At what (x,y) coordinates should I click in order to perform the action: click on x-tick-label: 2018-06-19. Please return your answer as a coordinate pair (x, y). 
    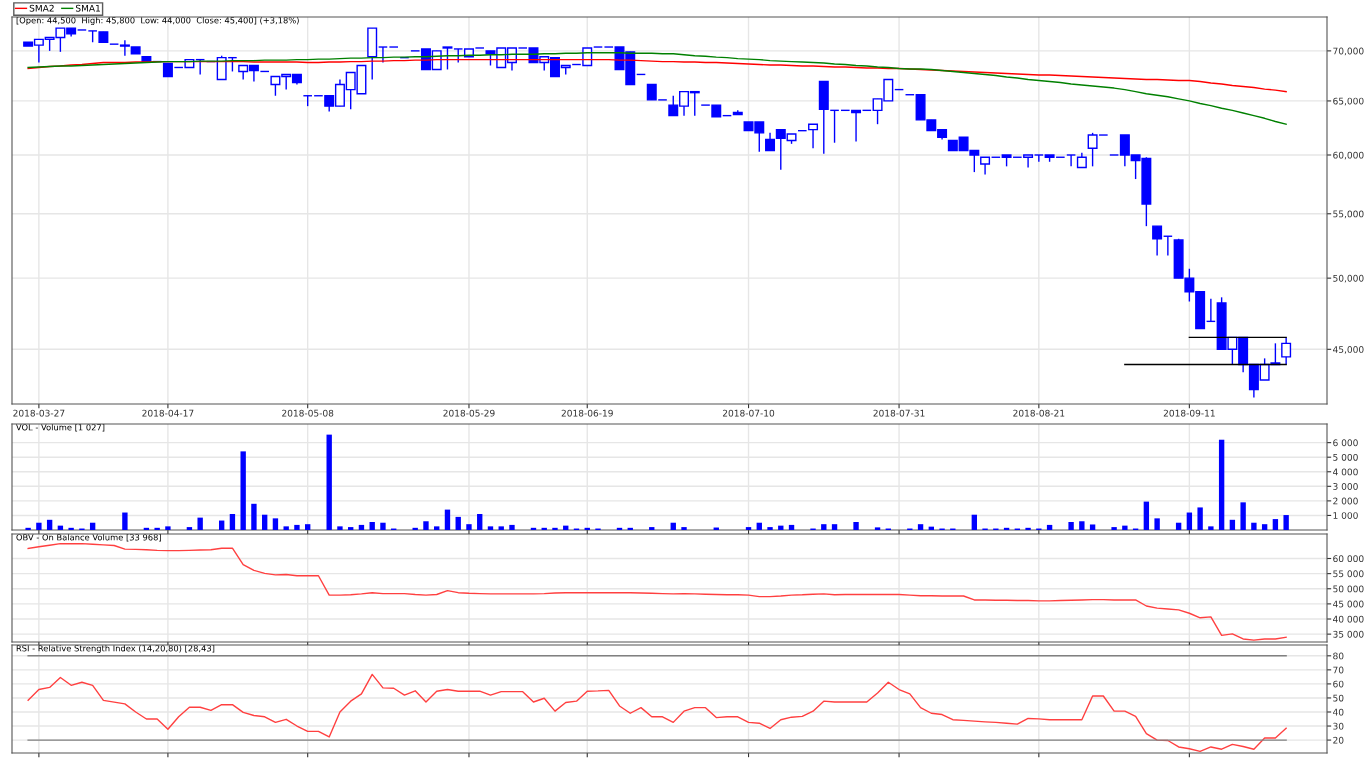
    Looking at the image, I should click on (587, 413).